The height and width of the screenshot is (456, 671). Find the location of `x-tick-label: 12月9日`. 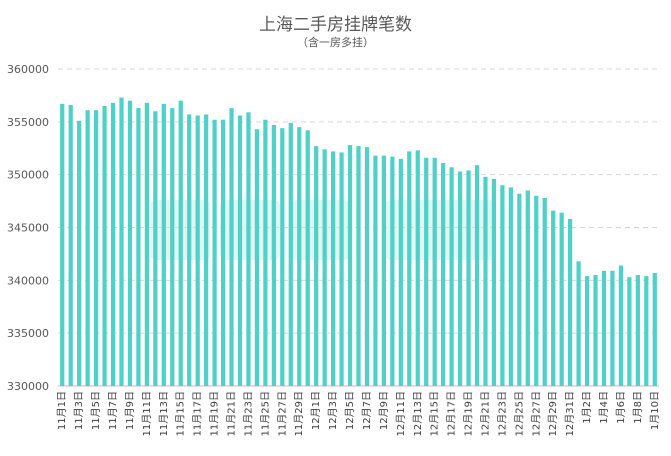

x-tick-label: 12月9日 is located at coordinates (384, 410).